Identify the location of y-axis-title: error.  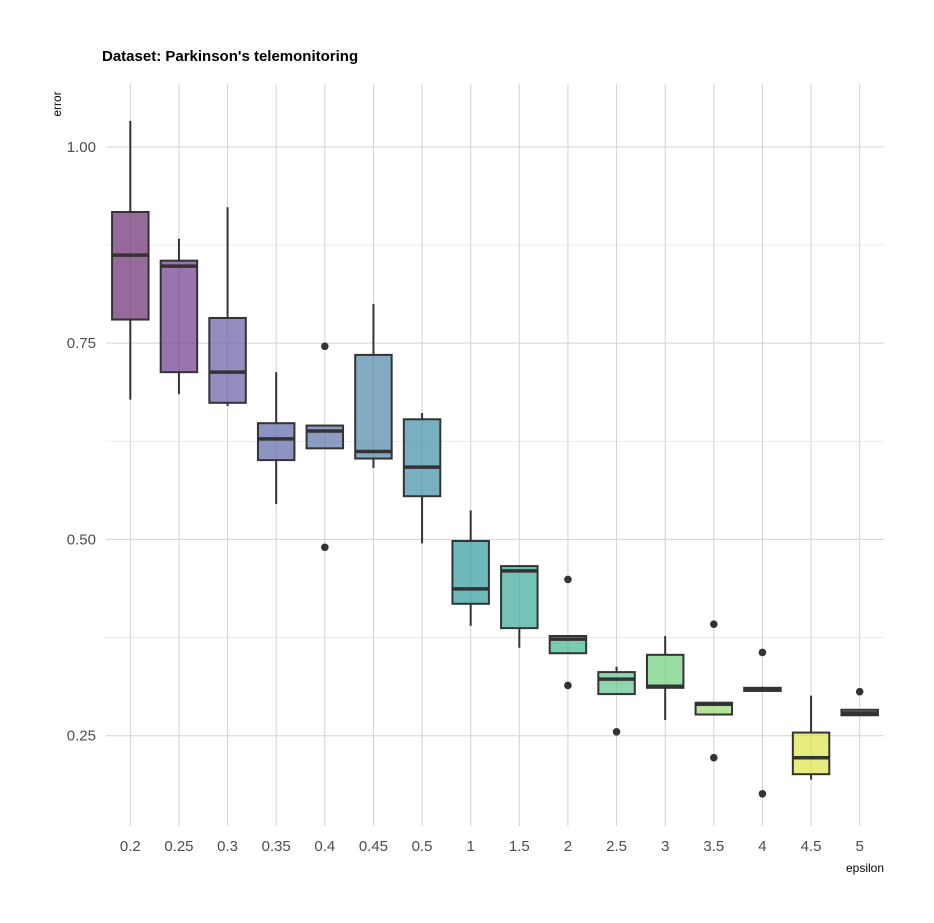
(57, 103).